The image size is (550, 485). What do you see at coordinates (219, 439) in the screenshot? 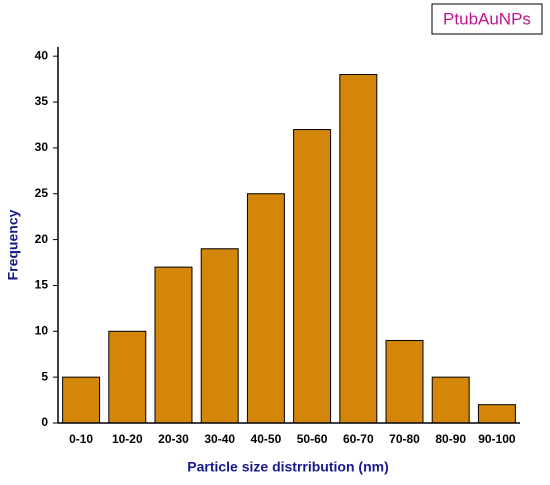
I see `x-tick-label: 30-40` at bounding box center [219, 439].